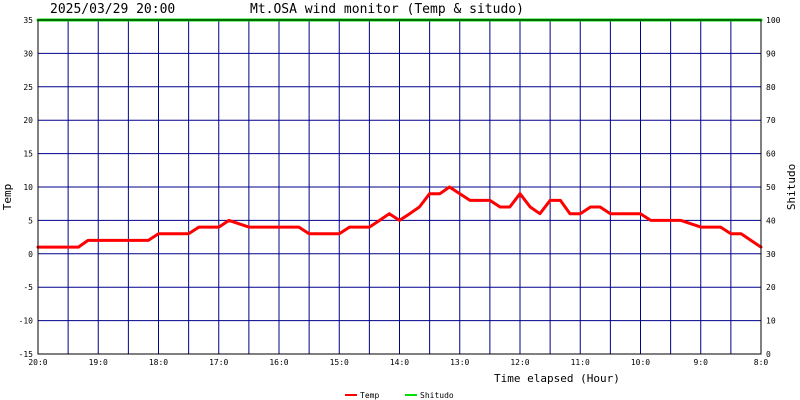 This screenshot has height=400, width=800. Describe the element at coordinates (28, 154) in the screenshot. I see `y-tick-label: 15` at that location.